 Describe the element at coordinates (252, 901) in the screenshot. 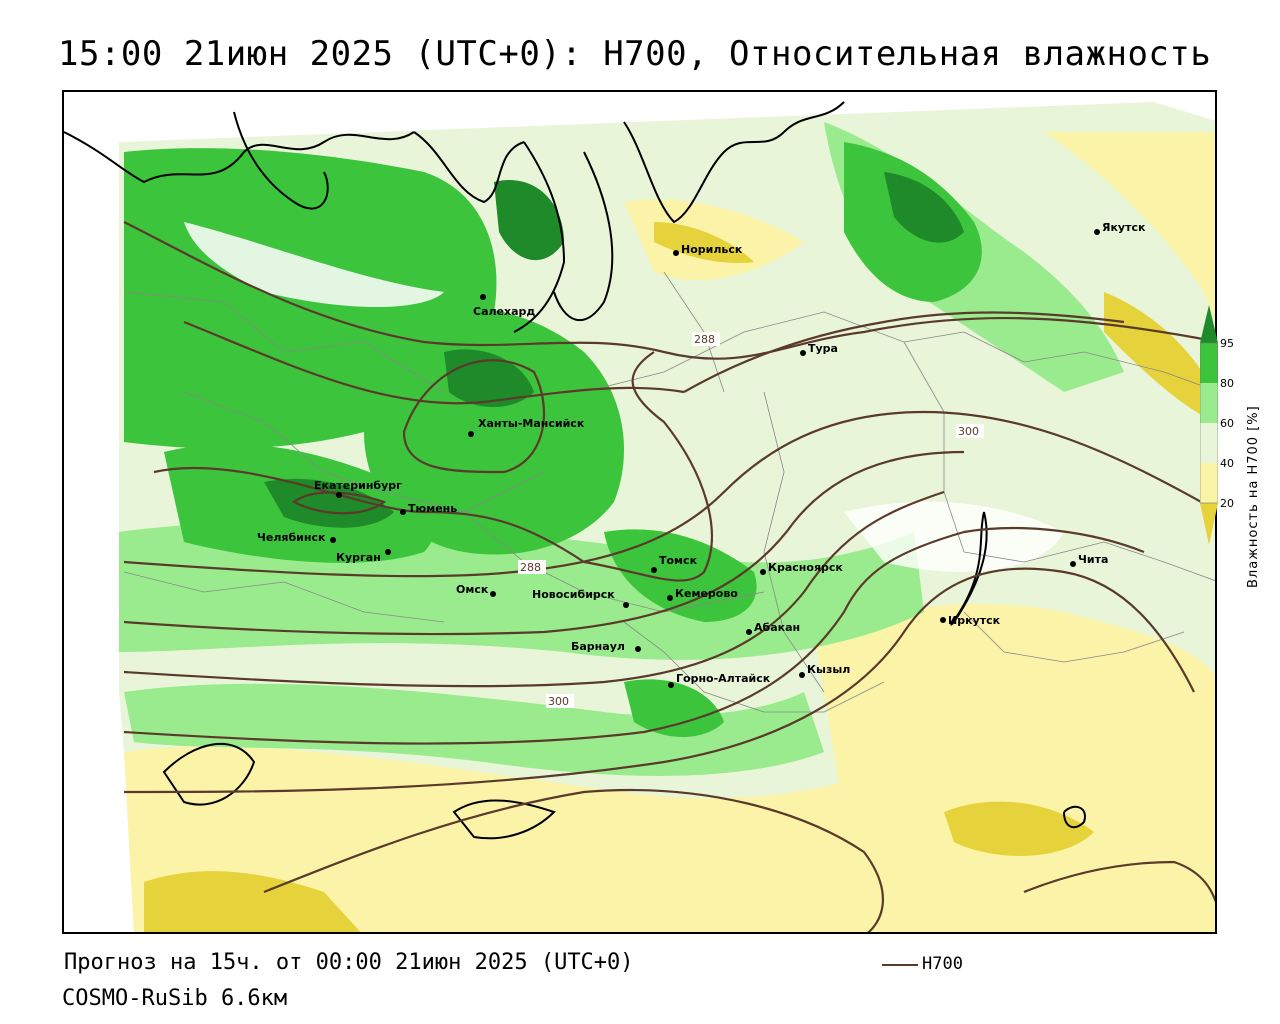

I see `very-dry-patch-sw` at that location.